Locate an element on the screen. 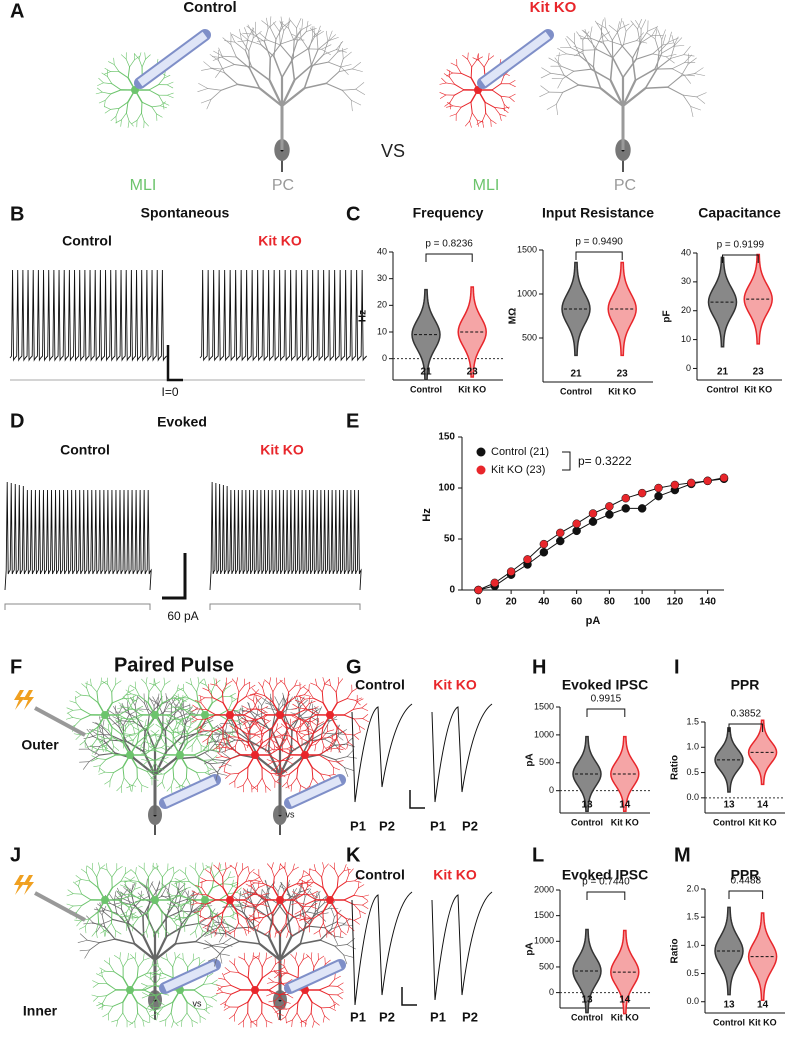 The image size is (787, 1048). y-tick-label: 1000 is located at coordinates (544, 941).